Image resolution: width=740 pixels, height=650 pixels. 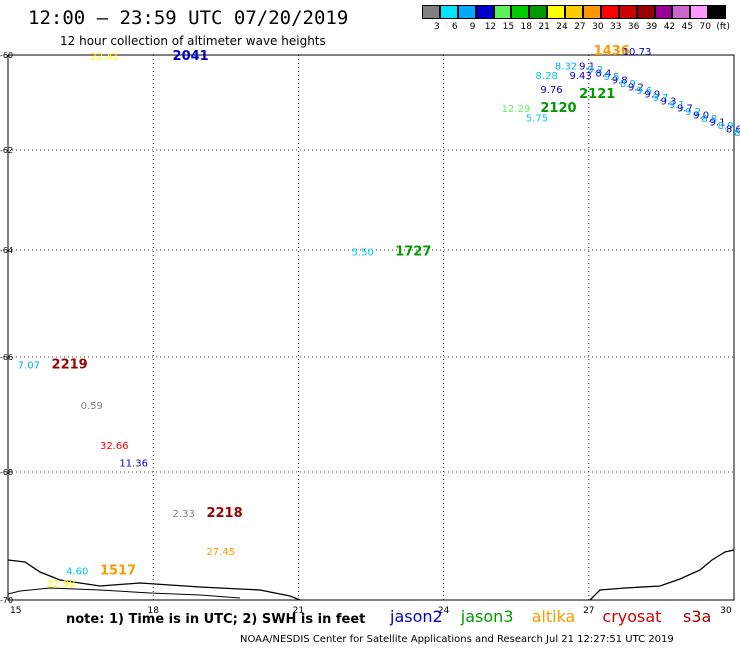 What do you see at coordinates (669, 101) in the screenshot?
I see `track-value: 9.3` at bounding box center [669, 101].